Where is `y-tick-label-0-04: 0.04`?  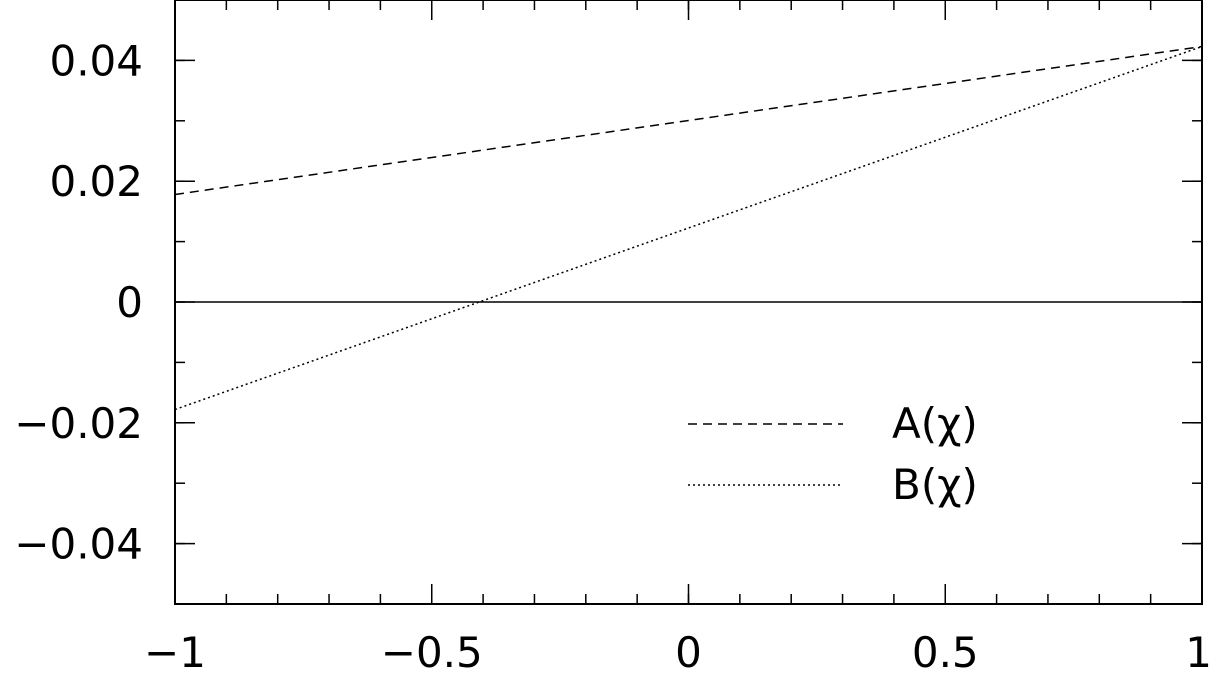 y-tick-label-0-04: 0.04 is located at coordinates (96, 60).